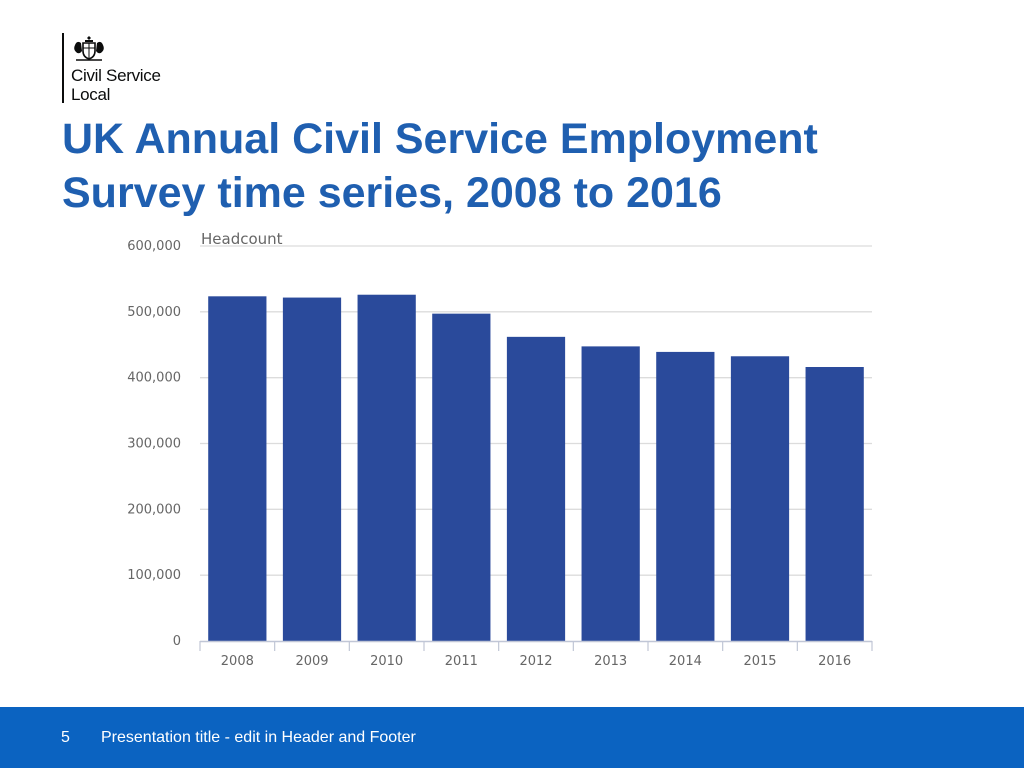 The image size is (1024, 768). Describe the element at coordinates (154, 312) in the screenshot. I see `y-tick-label: 500,000` at that location.